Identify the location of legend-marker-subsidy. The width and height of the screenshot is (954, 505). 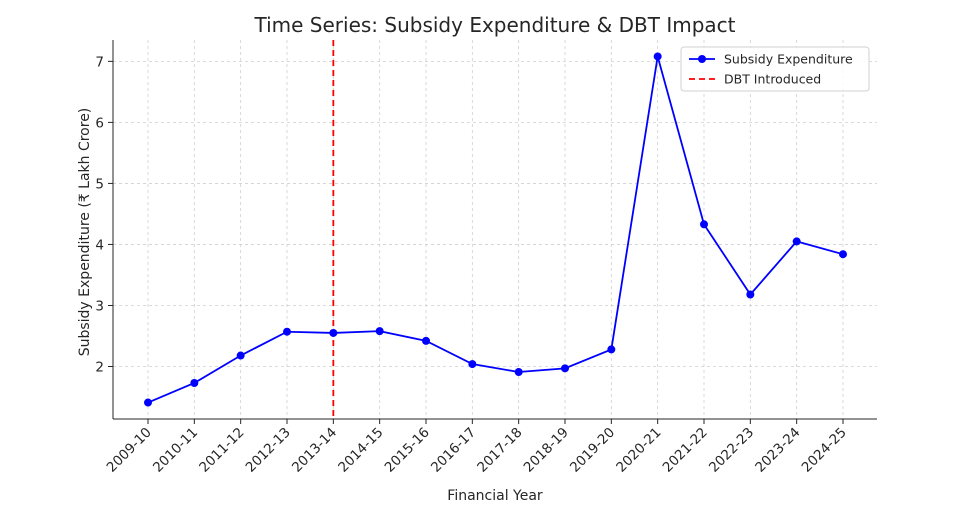
(702, 59).